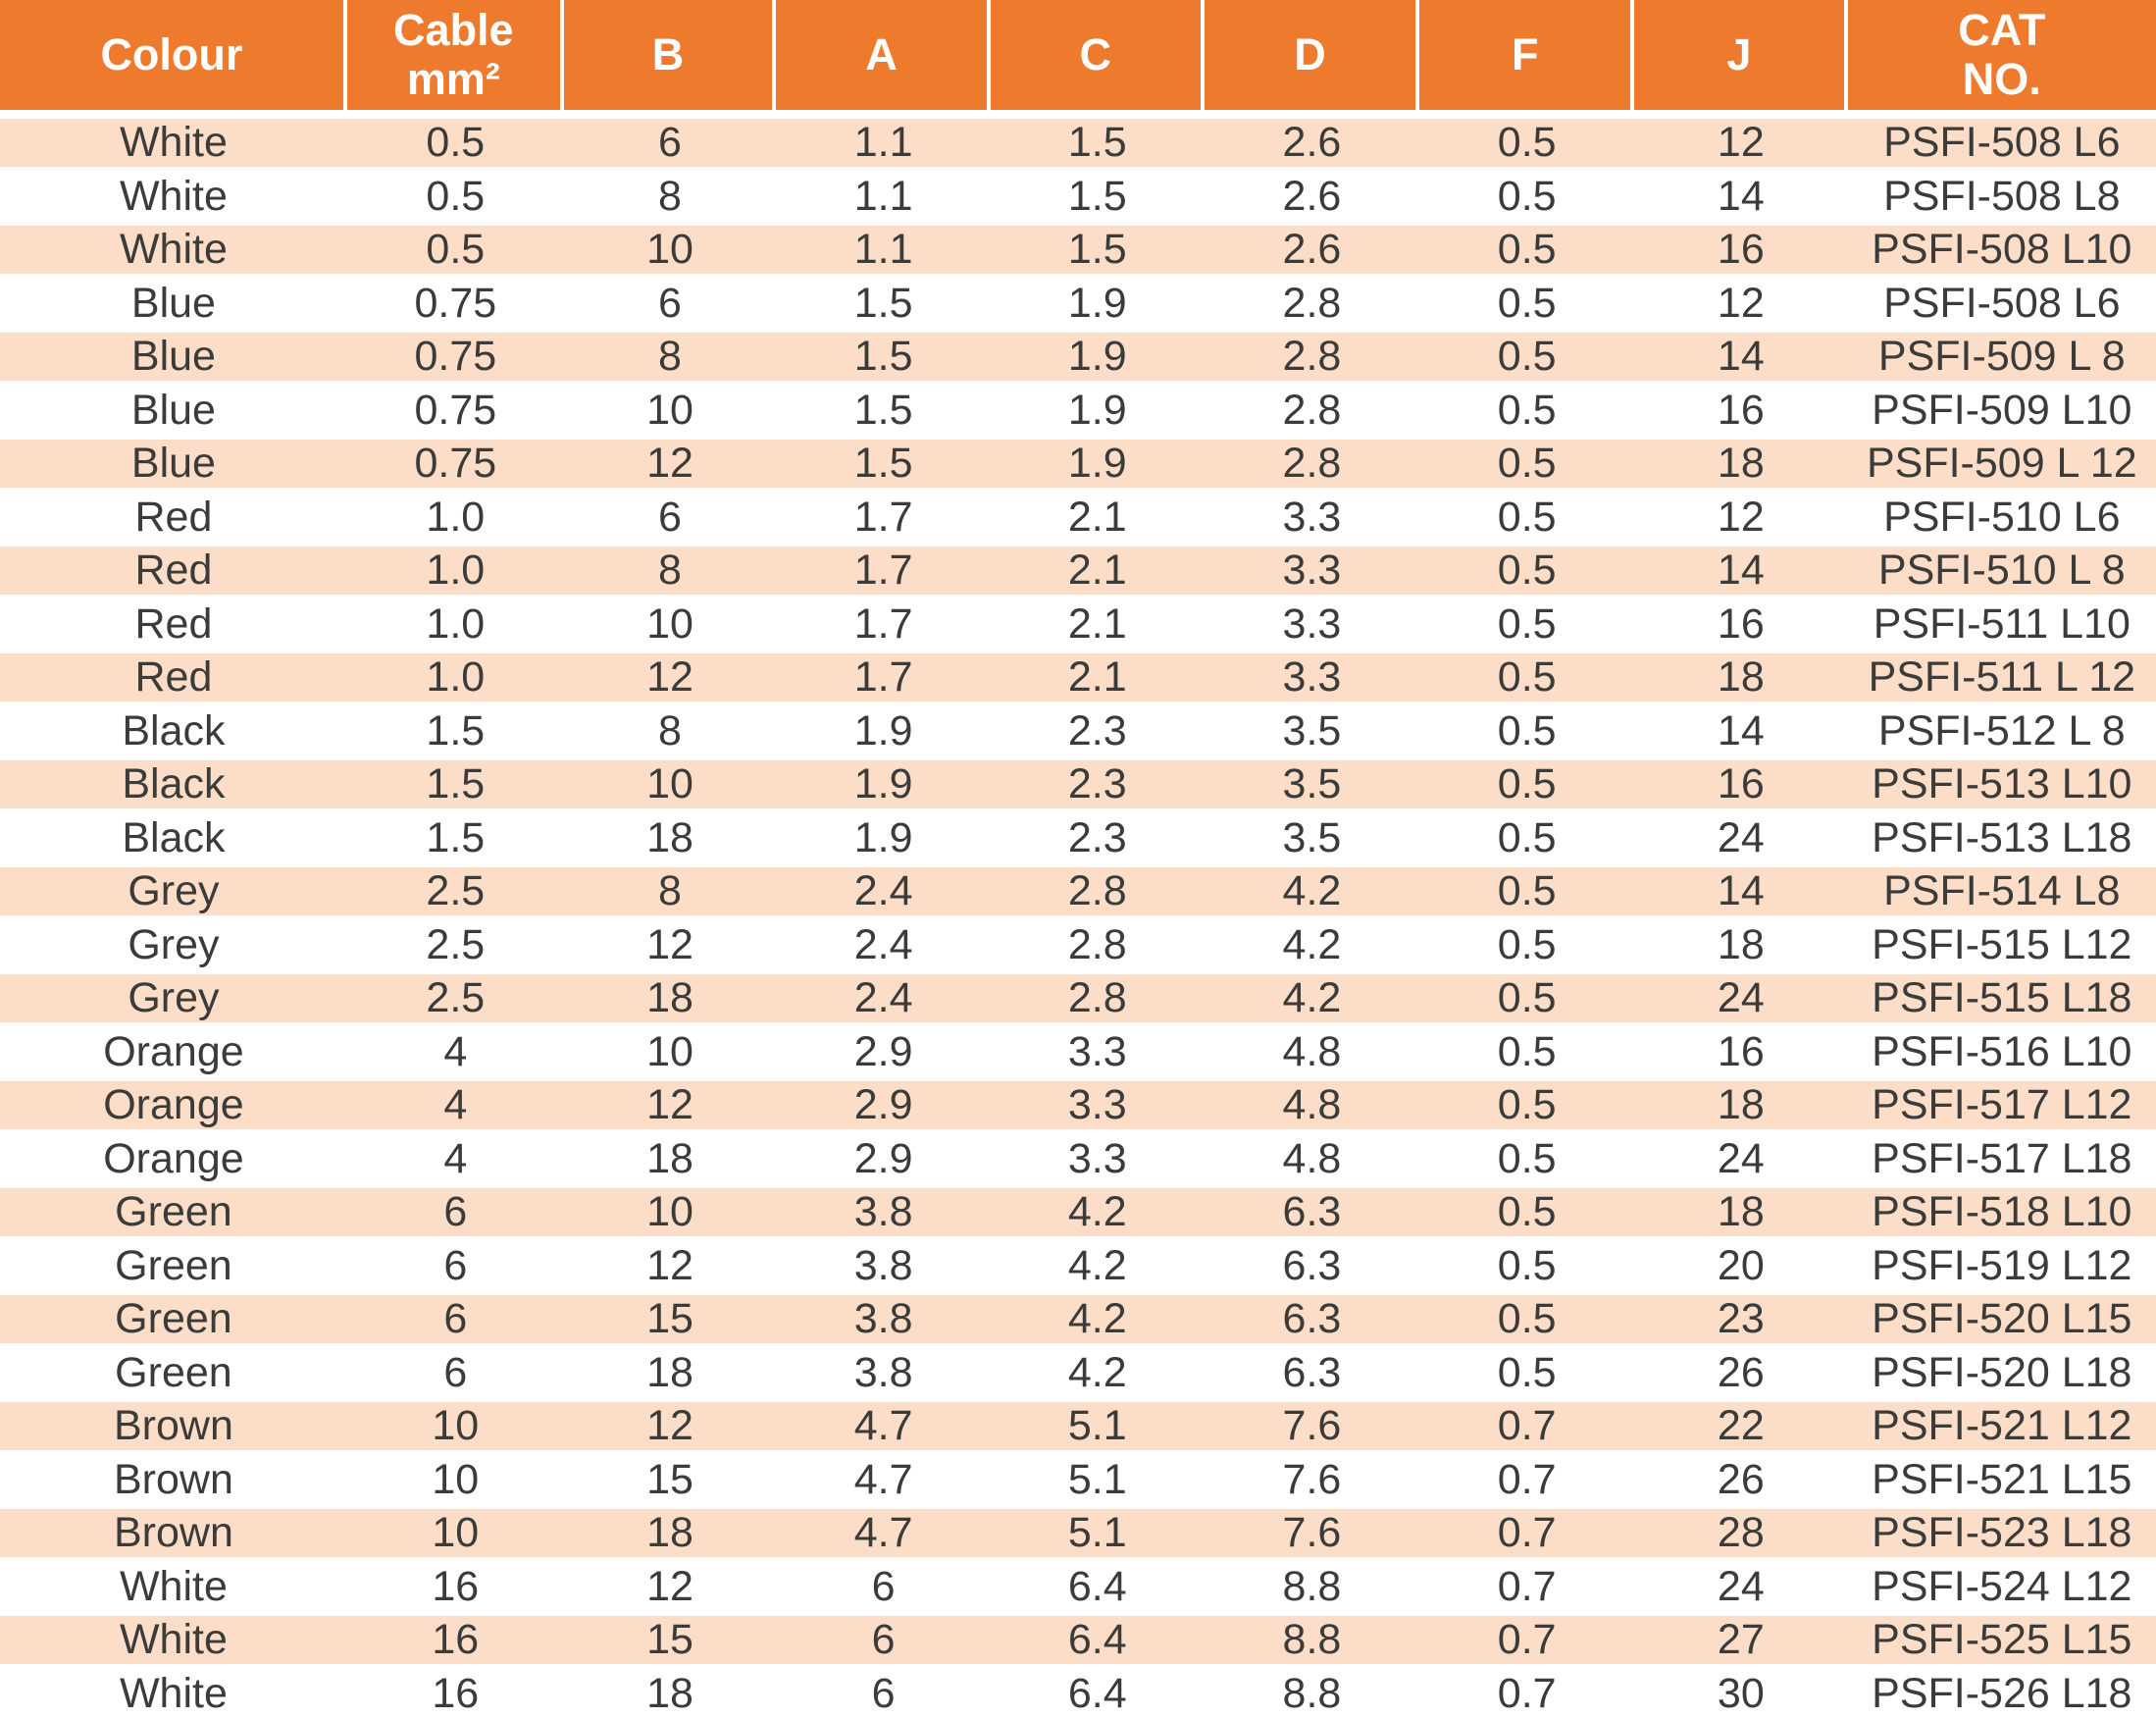  Describe the element at coordinates (883, 410) in the screenshot. I see `table-cell-a: 1.5` at that location.